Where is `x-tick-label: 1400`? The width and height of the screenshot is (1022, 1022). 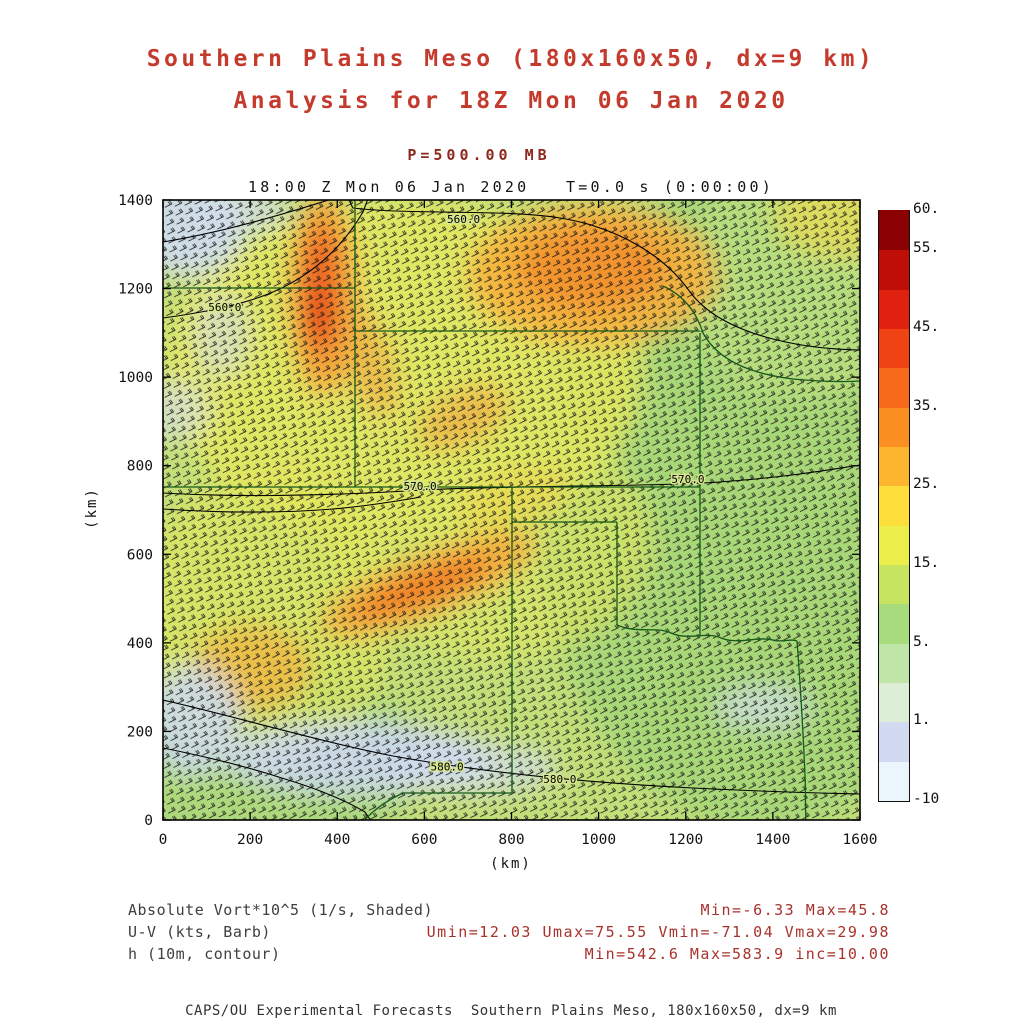
x-tick-label: 1400 is located at coordinates (772, 840).